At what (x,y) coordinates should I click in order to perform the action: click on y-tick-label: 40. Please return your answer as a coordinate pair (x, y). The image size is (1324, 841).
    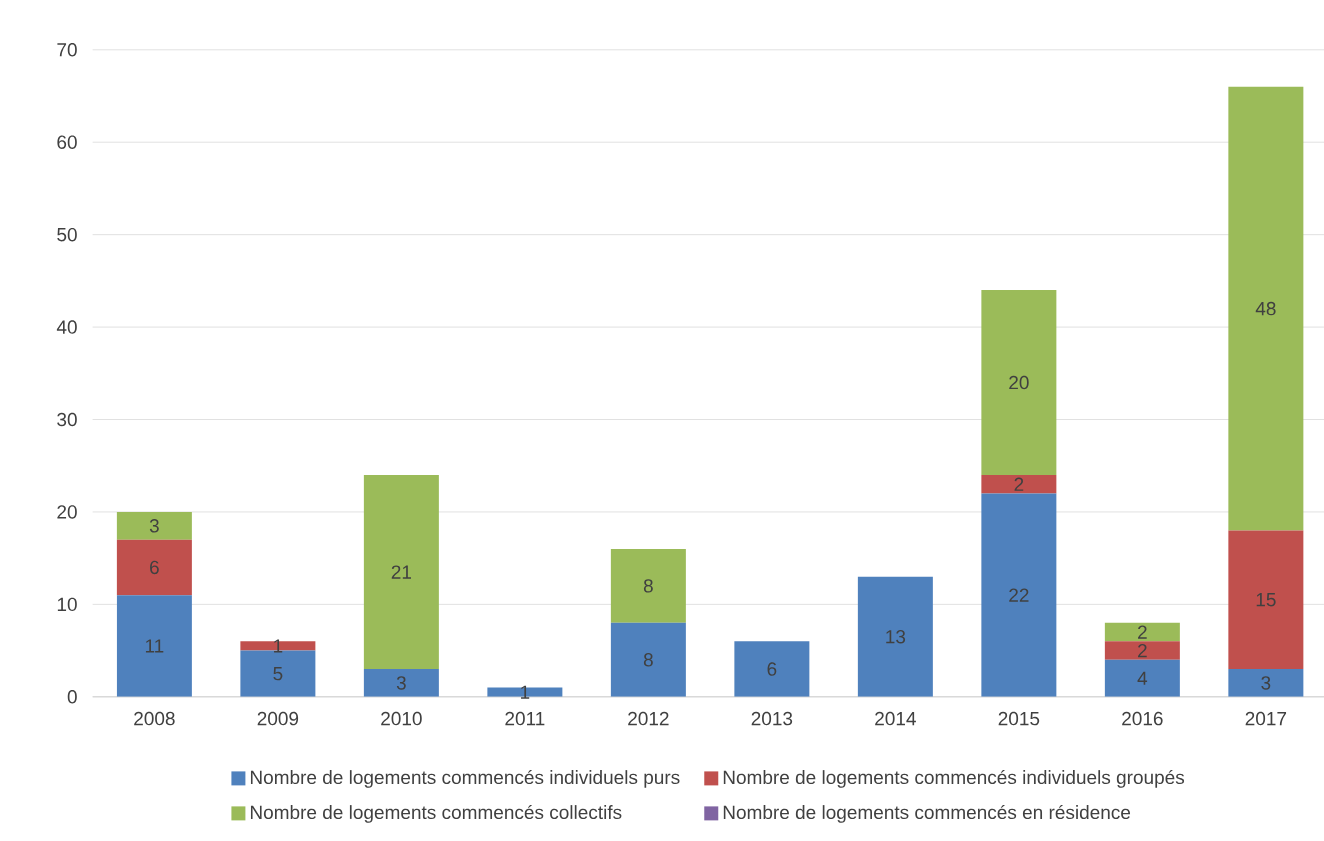
    Looking at the image, I should click on (66, 327).